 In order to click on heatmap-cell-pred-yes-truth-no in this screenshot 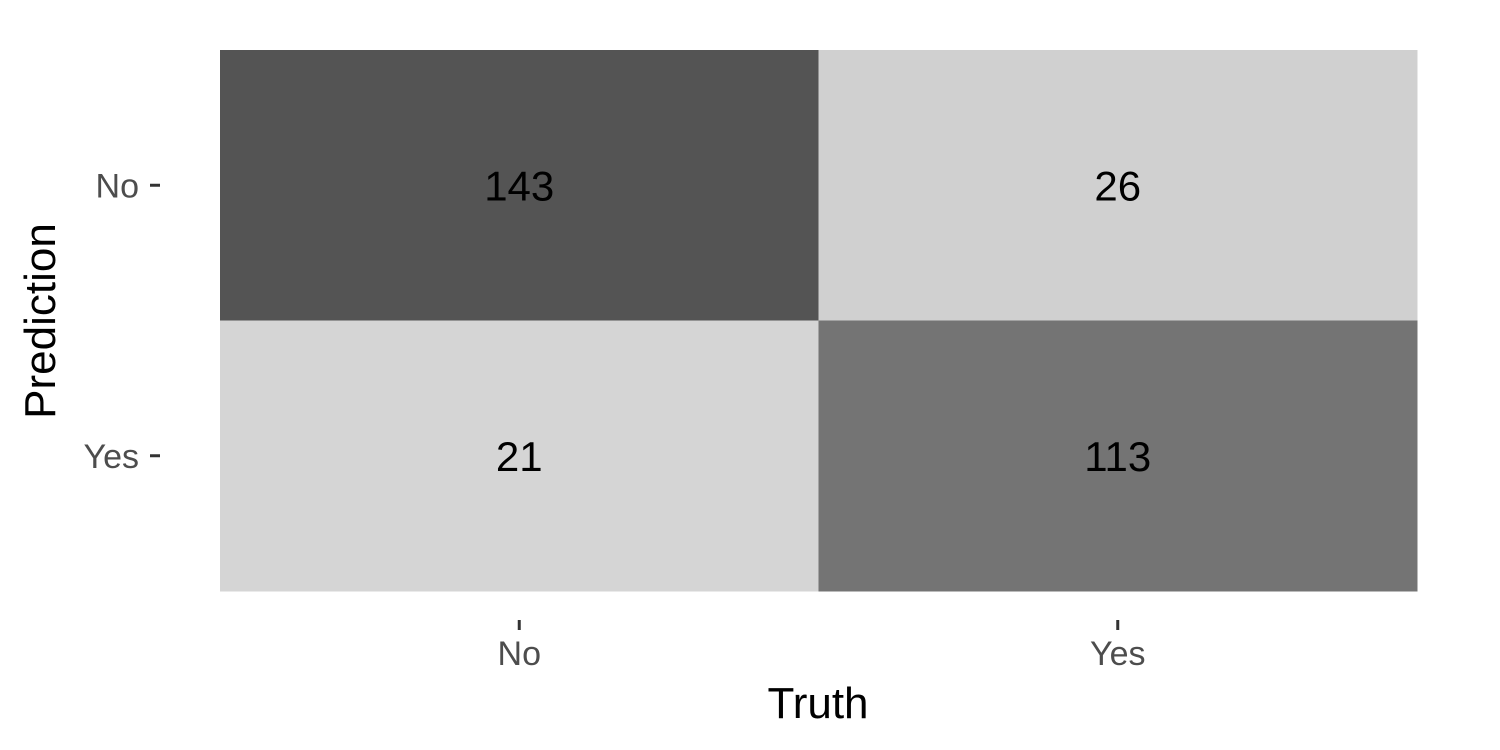, I will do `click(519, 456)`.